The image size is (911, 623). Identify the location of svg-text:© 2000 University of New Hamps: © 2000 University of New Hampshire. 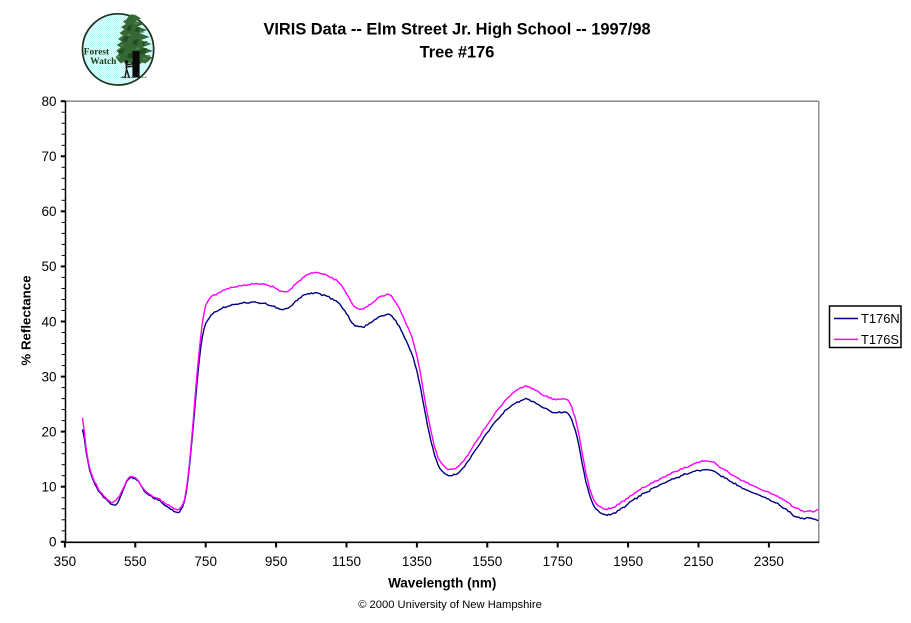
(450, 605).